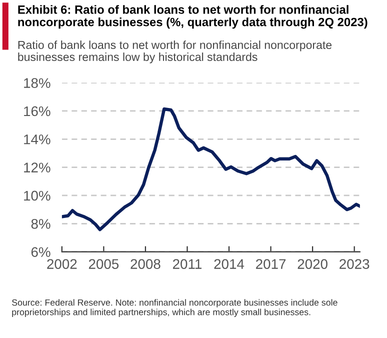  Describe the element at coordinates (40, 223) in the screenshot. I see `y-tick-label: 8%` at that location.